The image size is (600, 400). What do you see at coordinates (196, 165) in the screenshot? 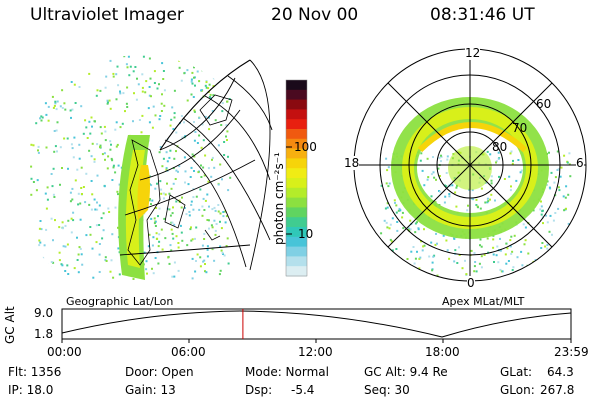
I see `geographic-grid` at bounding box center [196, 165].